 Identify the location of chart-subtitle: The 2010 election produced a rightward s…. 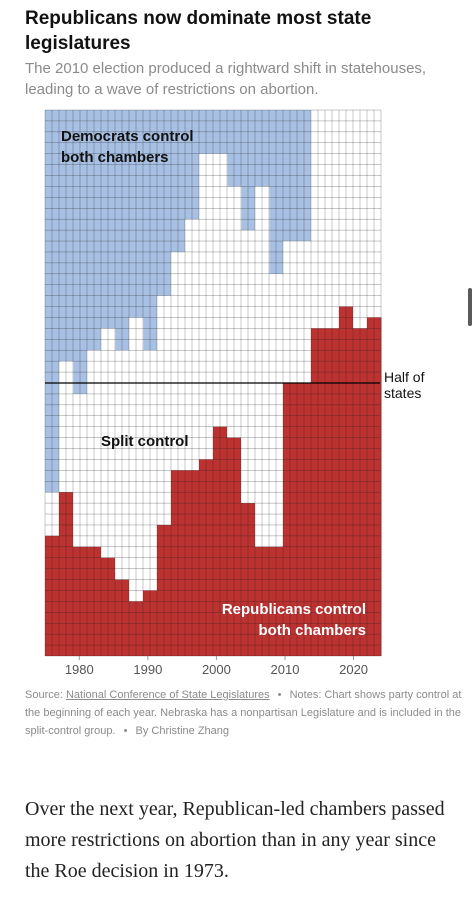
(226, 79).